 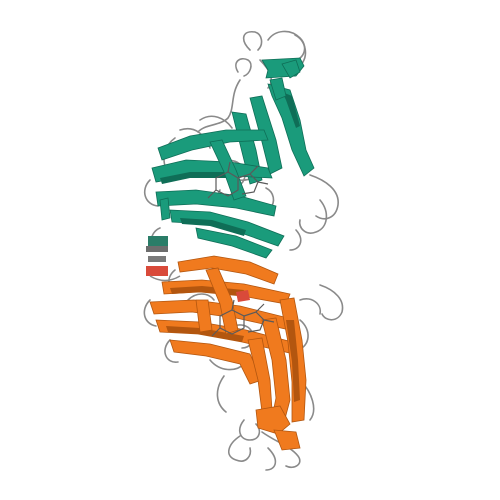 I want to click on accent-red-segment, so click(x=243, y=296).